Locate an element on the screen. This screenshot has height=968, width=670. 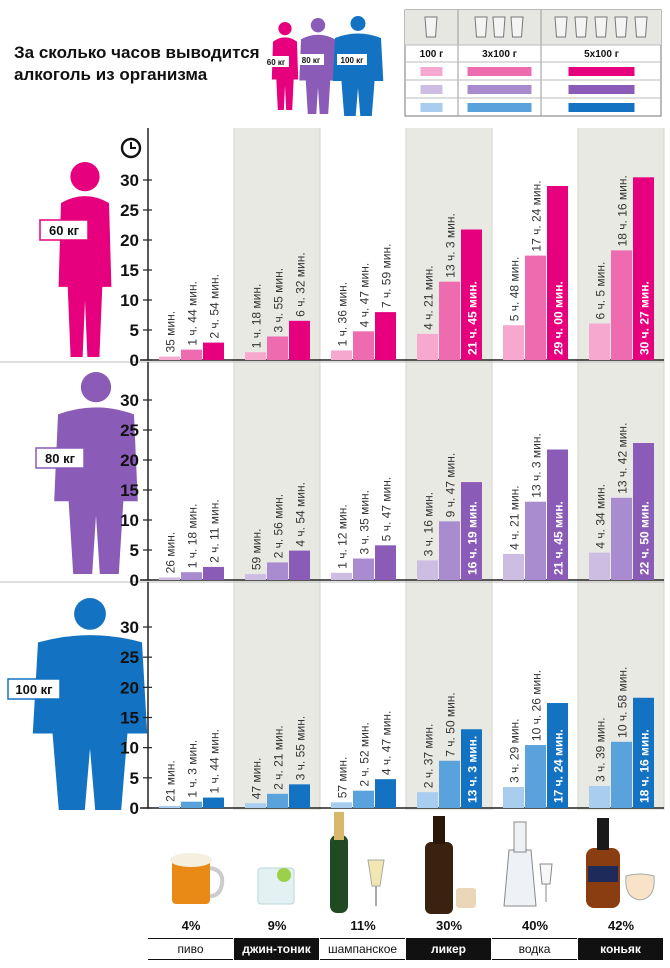
bar-label: 47 мин. is located at coordinates (257, 779).